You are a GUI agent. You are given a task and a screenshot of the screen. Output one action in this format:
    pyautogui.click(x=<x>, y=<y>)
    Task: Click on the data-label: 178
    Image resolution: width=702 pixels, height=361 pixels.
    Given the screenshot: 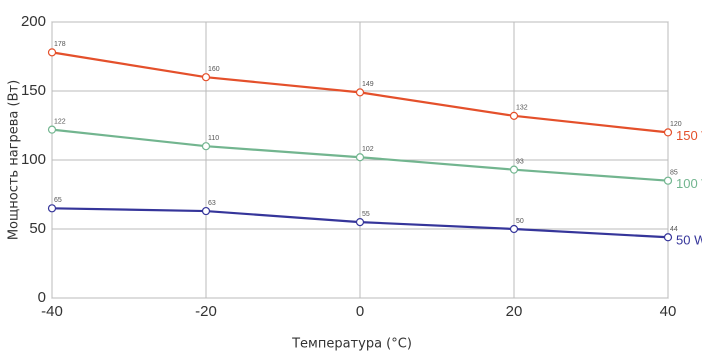 What is the action you would take?
    pyautogui.click(x=60, y=44)
    